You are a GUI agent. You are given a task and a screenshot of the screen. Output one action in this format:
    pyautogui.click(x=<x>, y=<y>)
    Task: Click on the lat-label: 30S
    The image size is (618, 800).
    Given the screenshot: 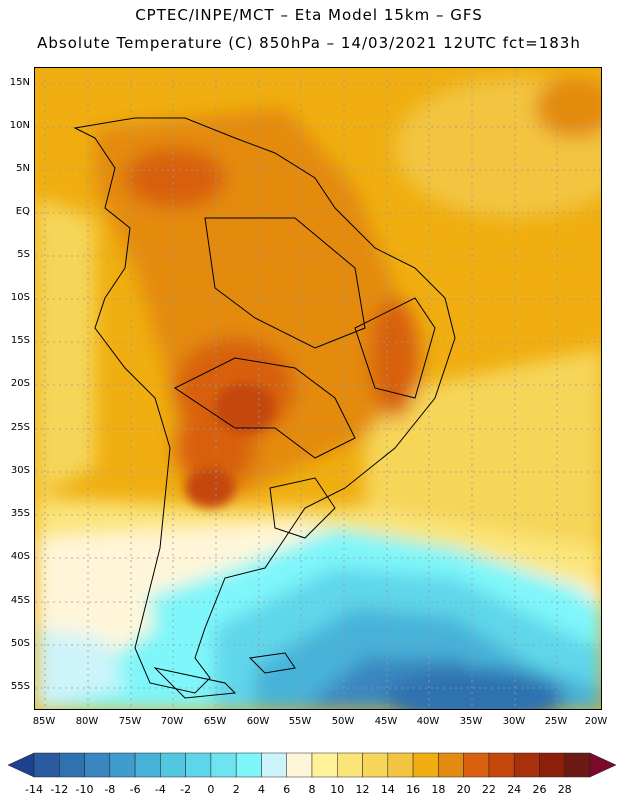 What is the action you would take?
    pyautogui.click(x=20, y=470)
    